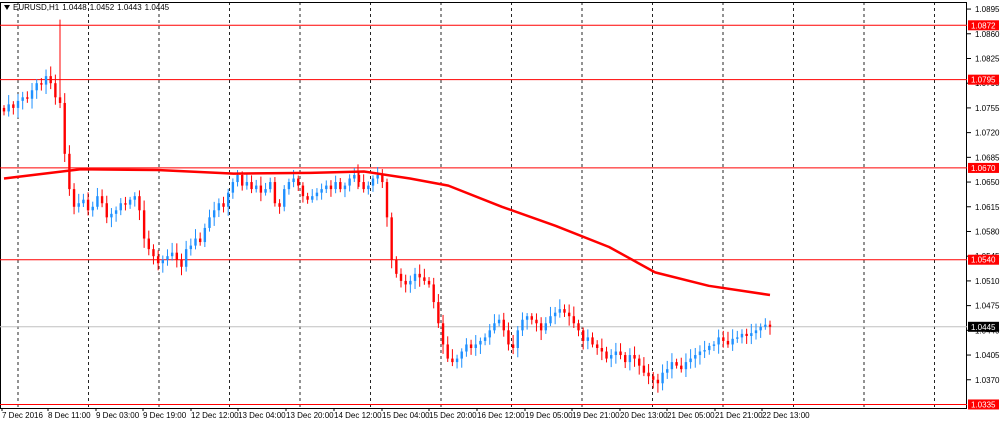 The height and width of the screenshot is (429, 1000). I want to click on level-price-tag-label: 1.0335, so click(983, 404).